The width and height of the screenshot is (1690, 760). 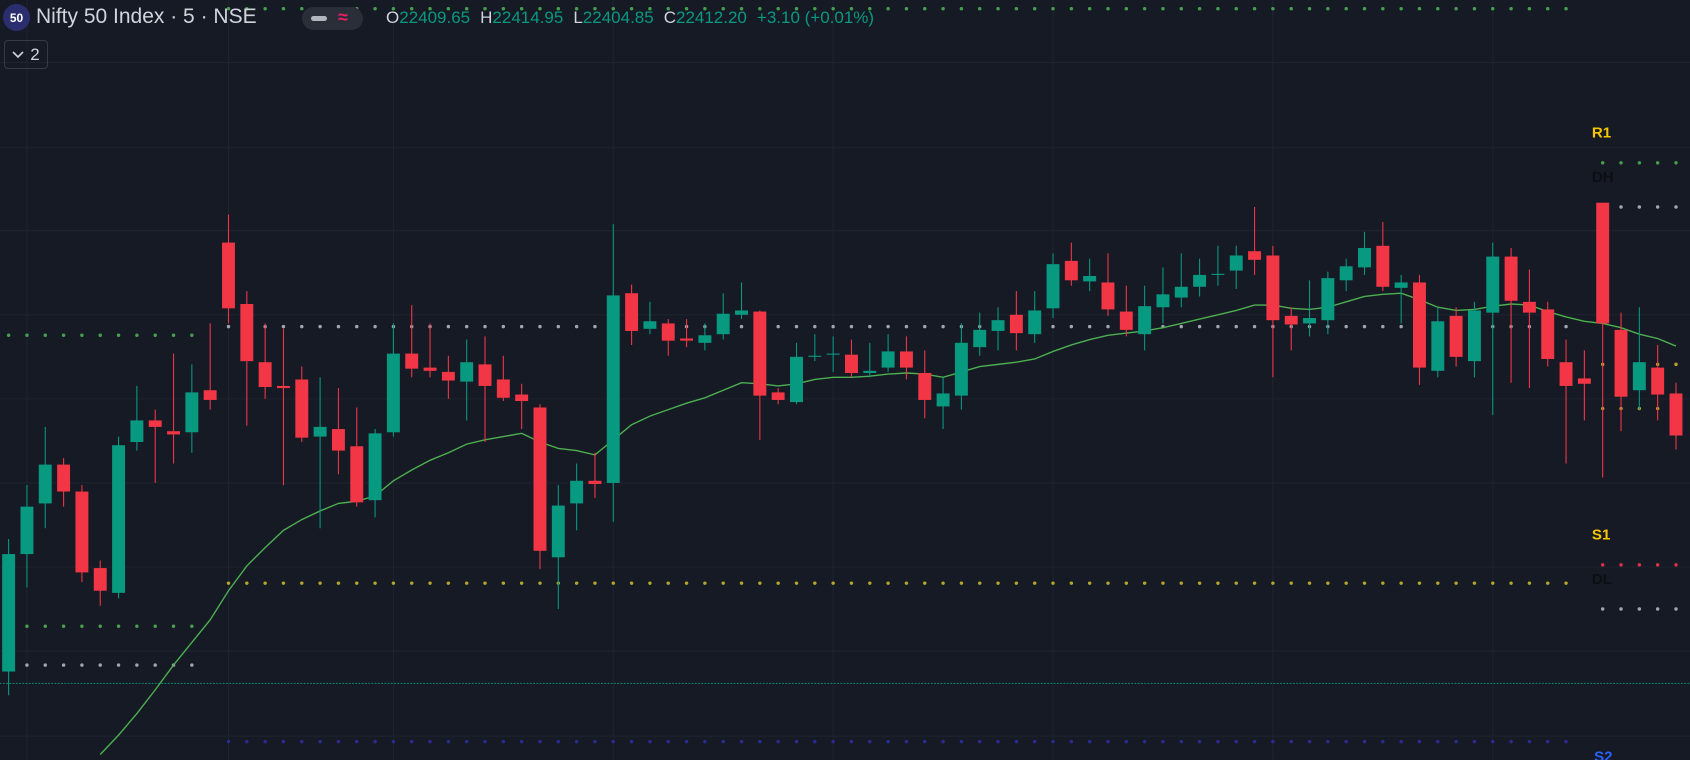 What do you see at coordinates (1603, 754) in the screenshot?
I see `level-label: S2` at bounding box center [1603, 754].